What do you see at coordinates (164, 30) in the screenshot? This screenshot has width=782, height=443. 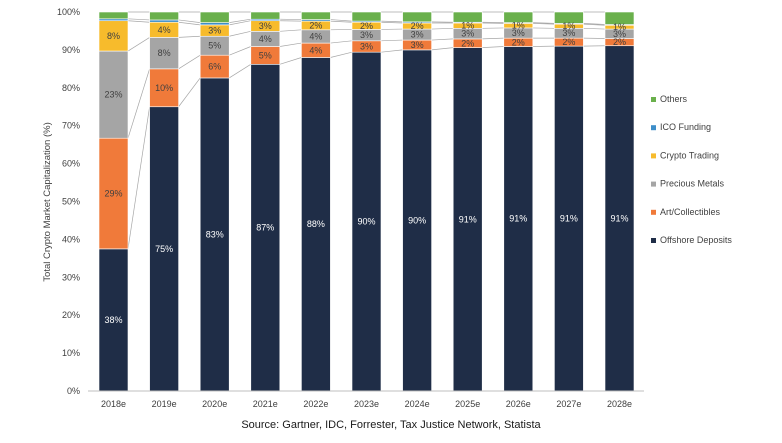 I see `data-label: 4%` at bounding box center [164, 30].